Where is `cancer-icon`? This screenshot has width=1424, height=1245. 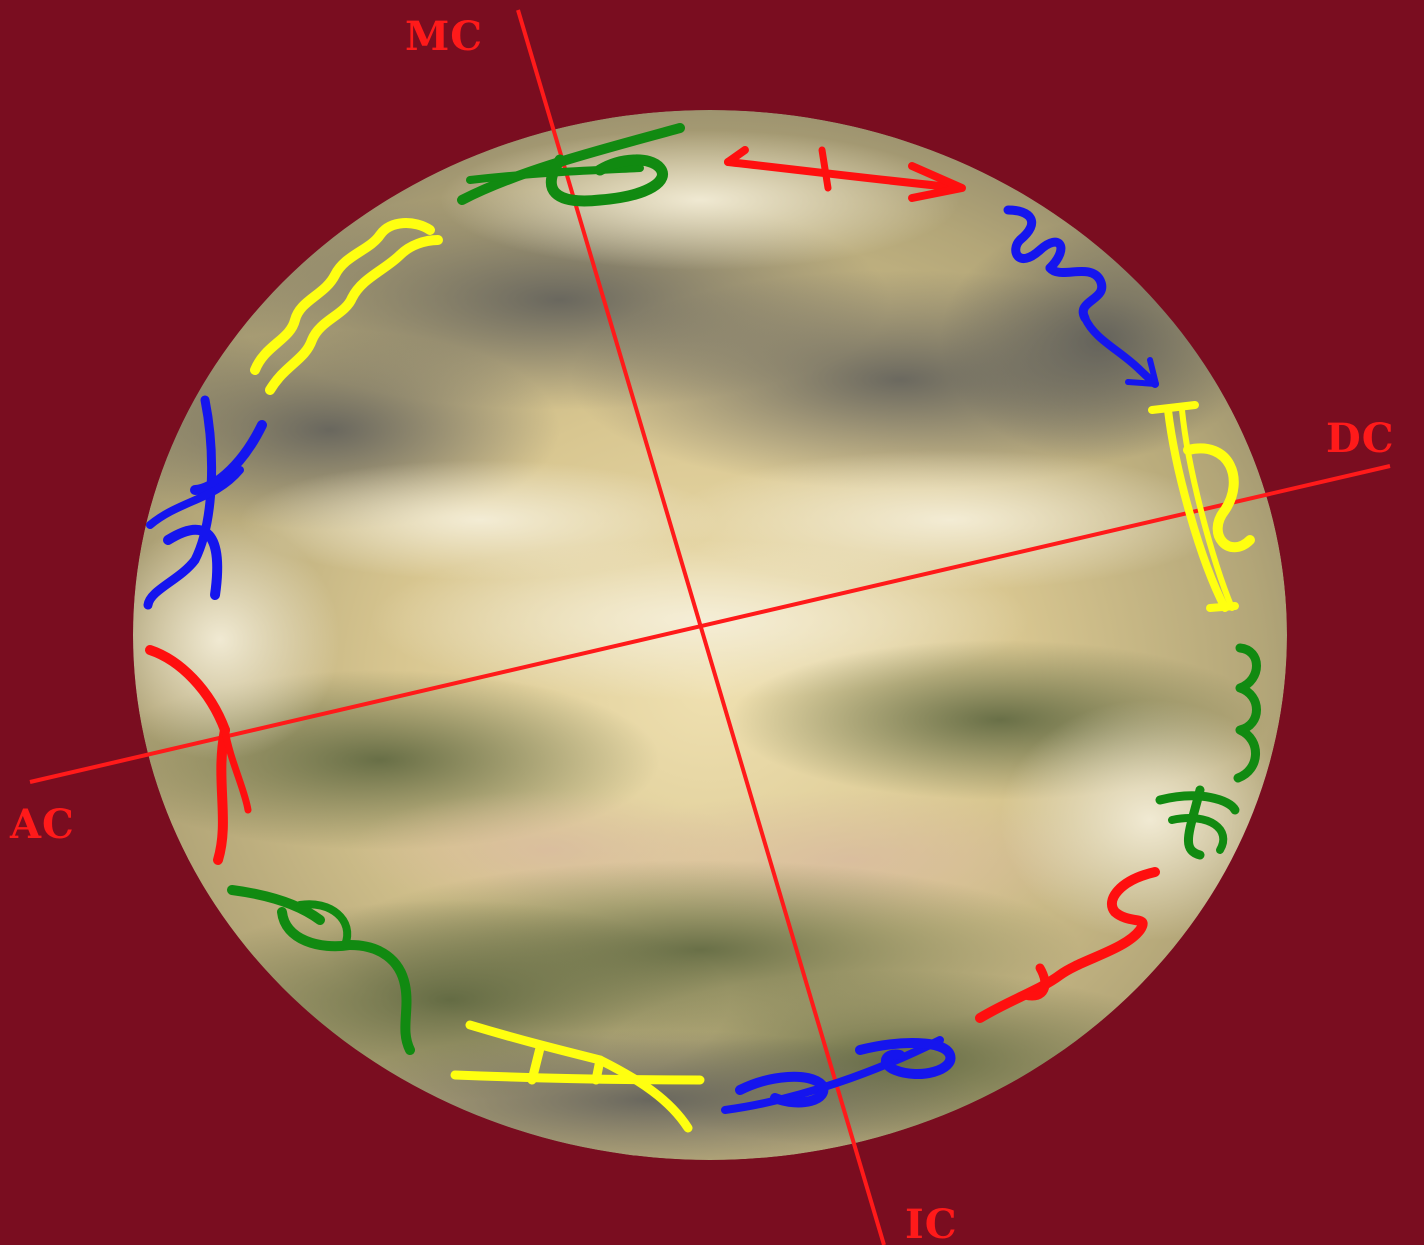 cancer-icon is located at coordinates (838, 1075).